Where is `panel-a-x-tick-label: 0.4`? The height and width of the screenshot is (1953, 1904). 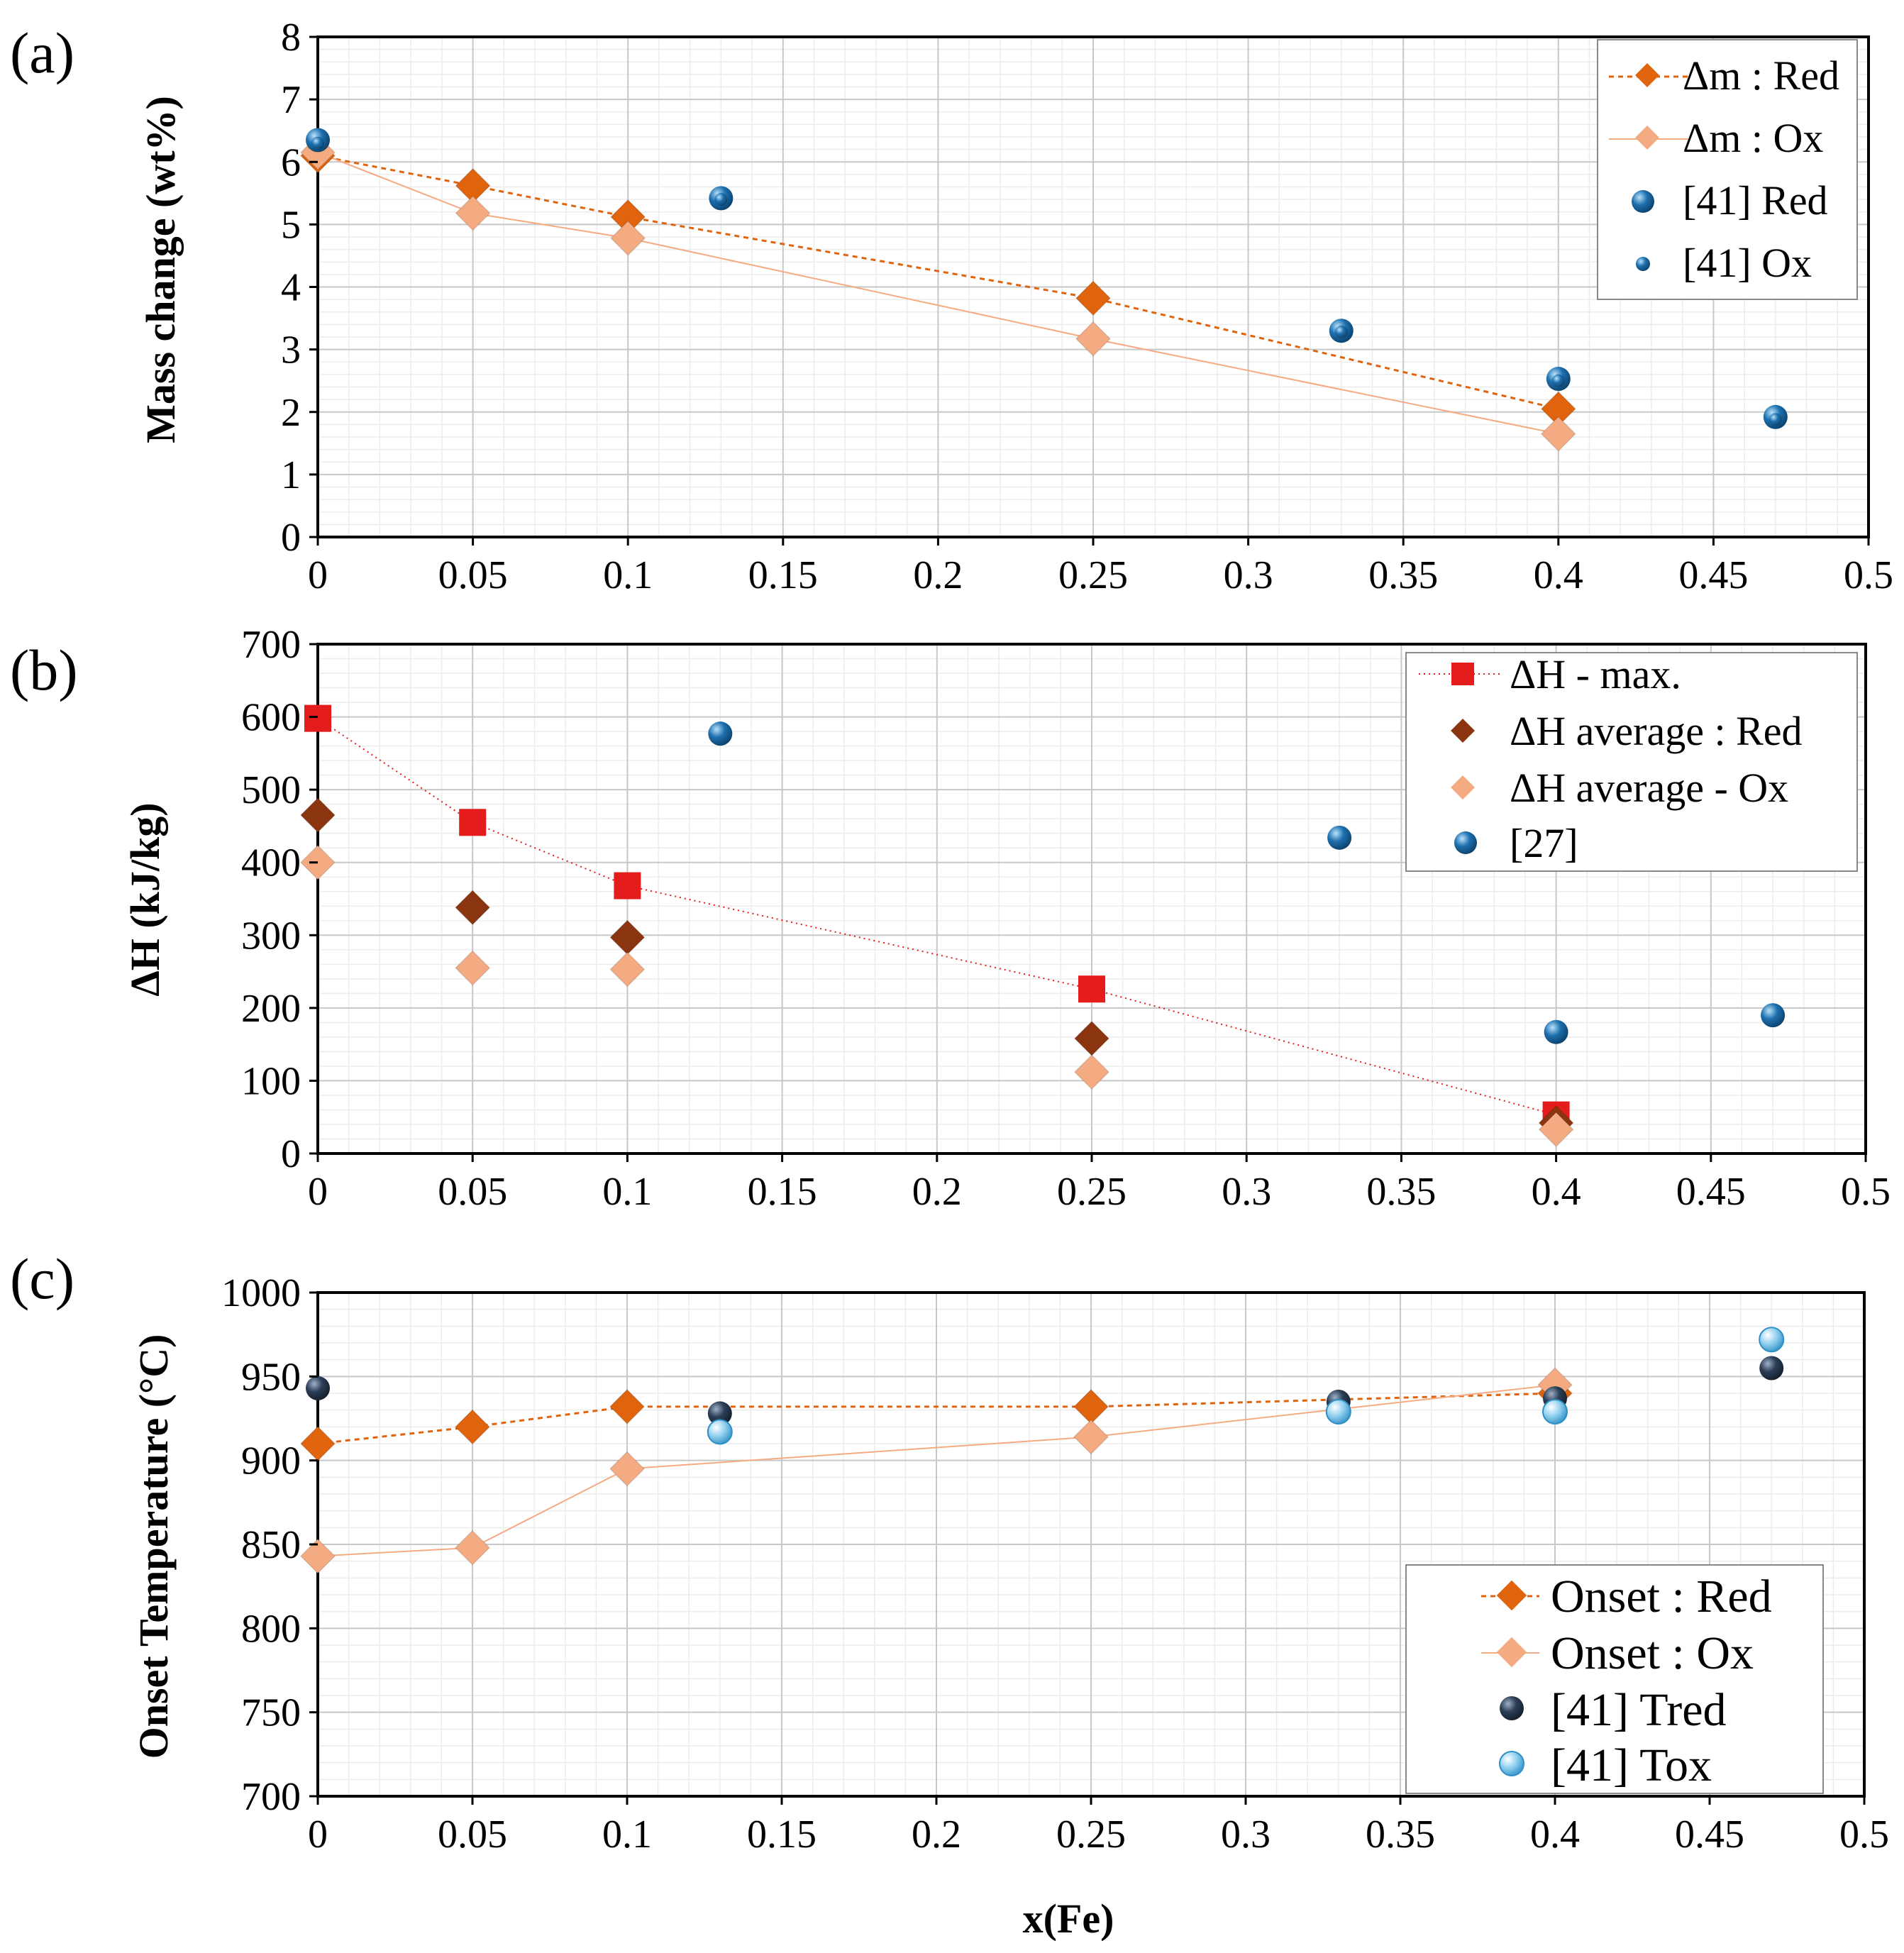
panel-a-x-tick-label: 0.4 is located at coordinates (1559, 575).